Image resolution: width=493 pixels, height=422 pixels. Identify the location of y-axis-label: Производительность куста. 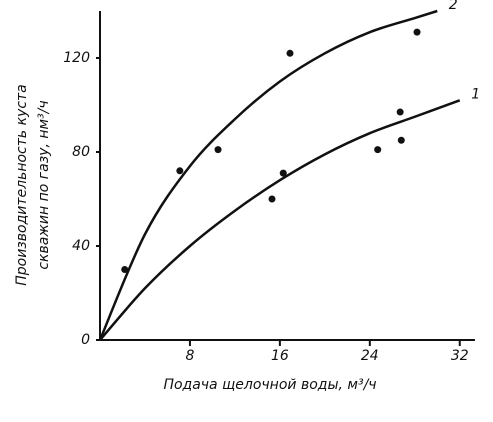
(22, 185).